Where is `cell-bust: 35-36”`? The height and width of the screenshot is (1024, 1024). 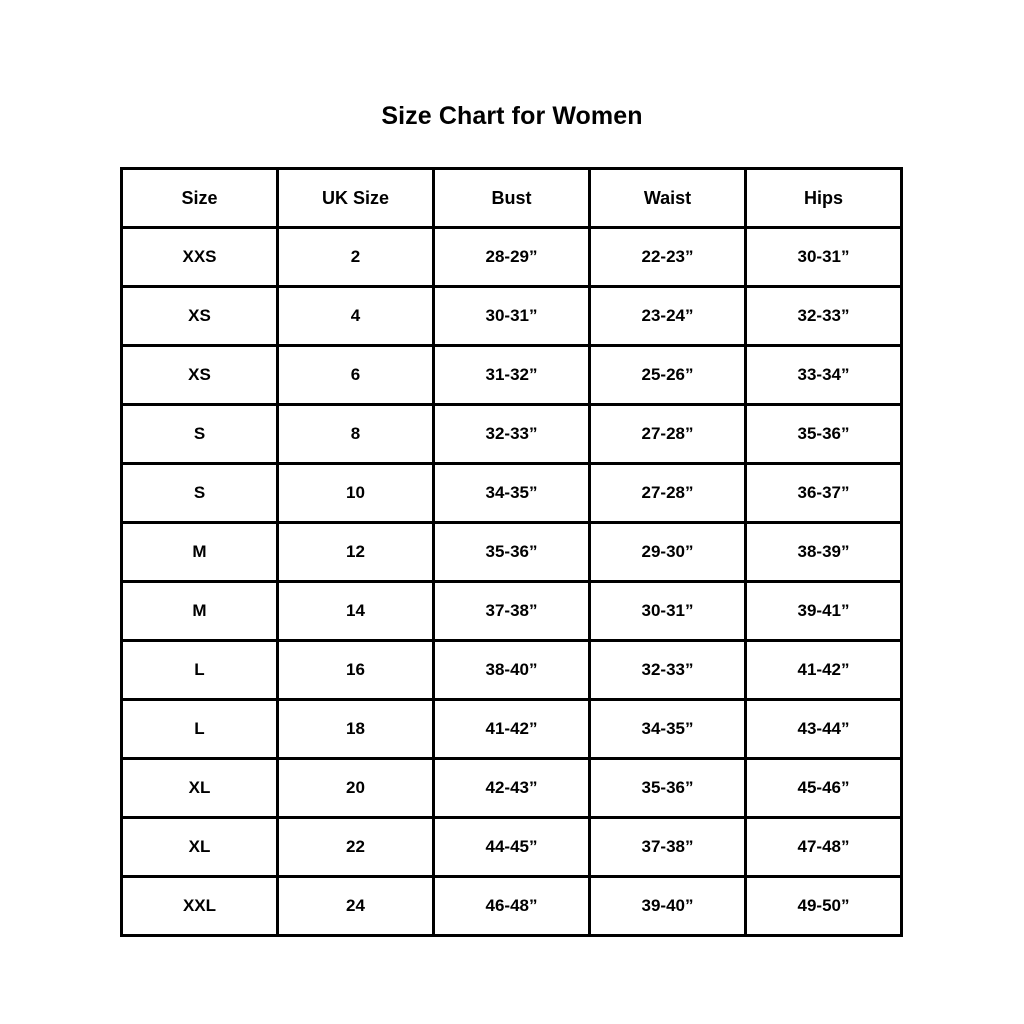 cell-bust: 35-36” is located at coordinates (511, 552).